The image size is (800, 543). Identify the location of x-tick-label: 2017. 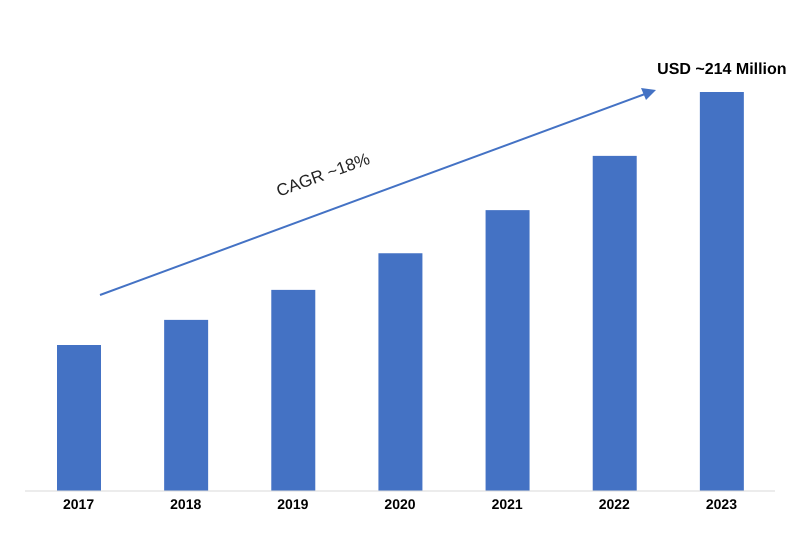
(78, 504).